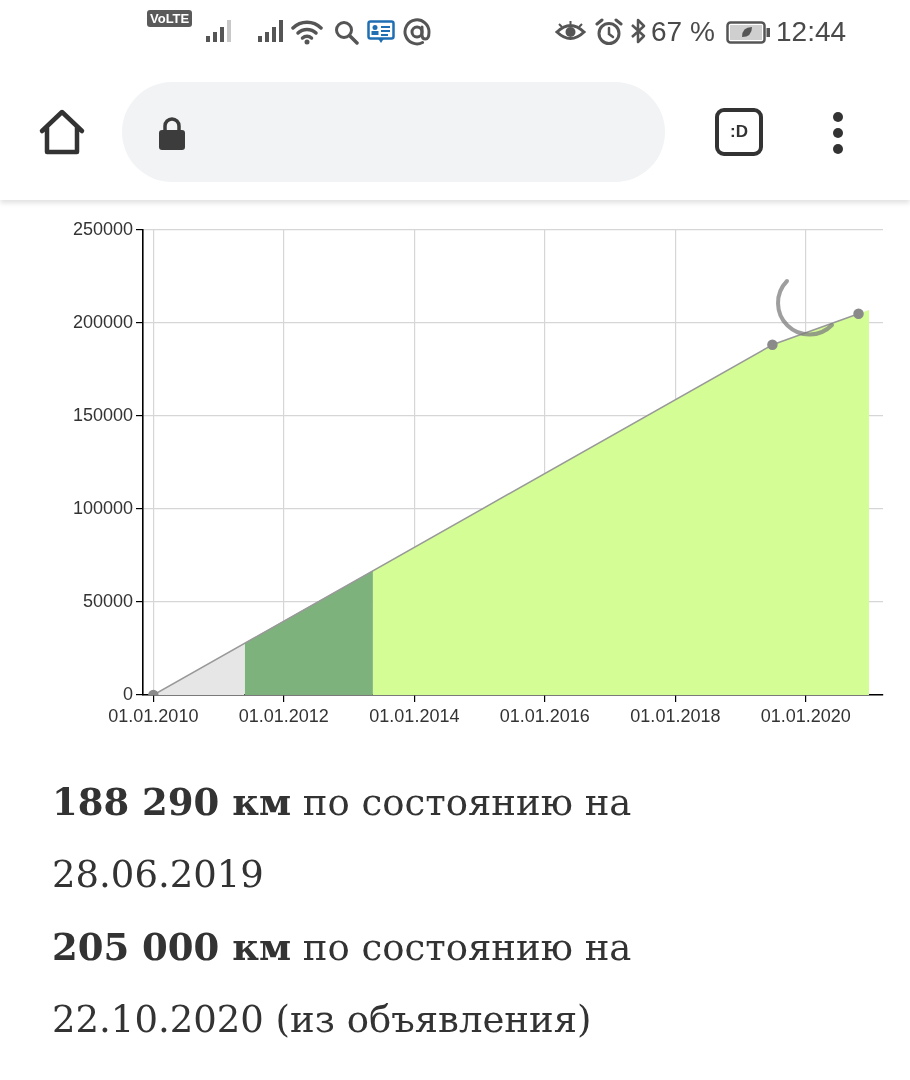  Describe the element at coordinates (283, 715) in the screenshot. I see `x-tick-label: 01.01.2012` at that location.